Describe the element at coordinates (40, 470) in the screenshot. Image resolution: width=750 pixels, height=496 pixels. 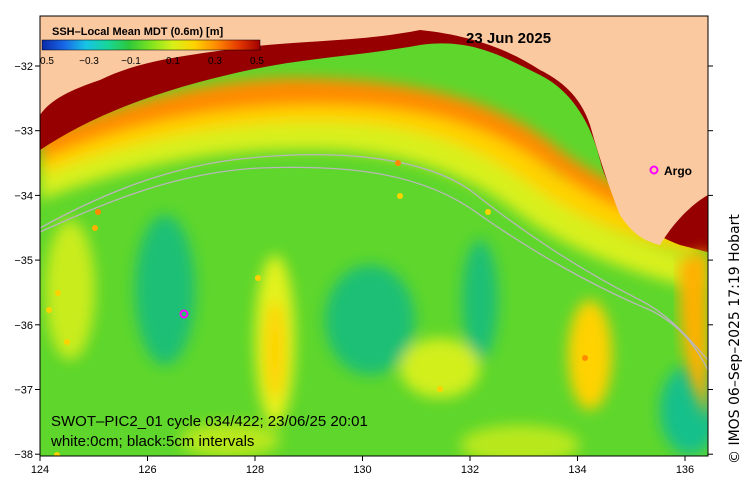
I see `x-tick-label: 124` at that location.